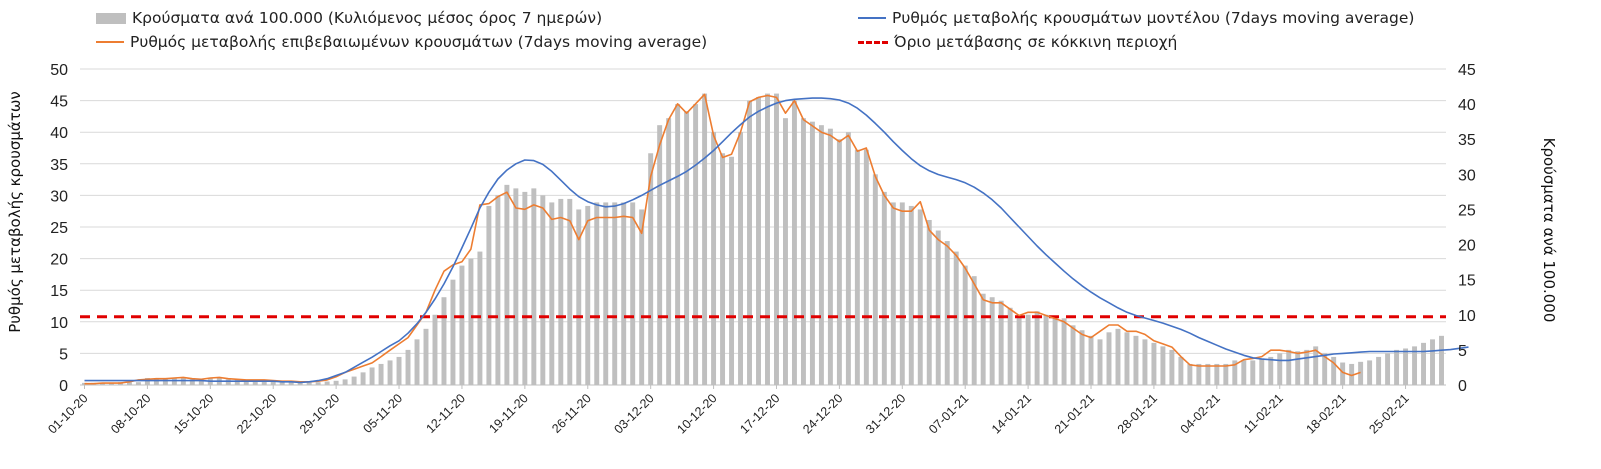  I want to click on x-tick-label: 10-12-20, so click(696, 413).